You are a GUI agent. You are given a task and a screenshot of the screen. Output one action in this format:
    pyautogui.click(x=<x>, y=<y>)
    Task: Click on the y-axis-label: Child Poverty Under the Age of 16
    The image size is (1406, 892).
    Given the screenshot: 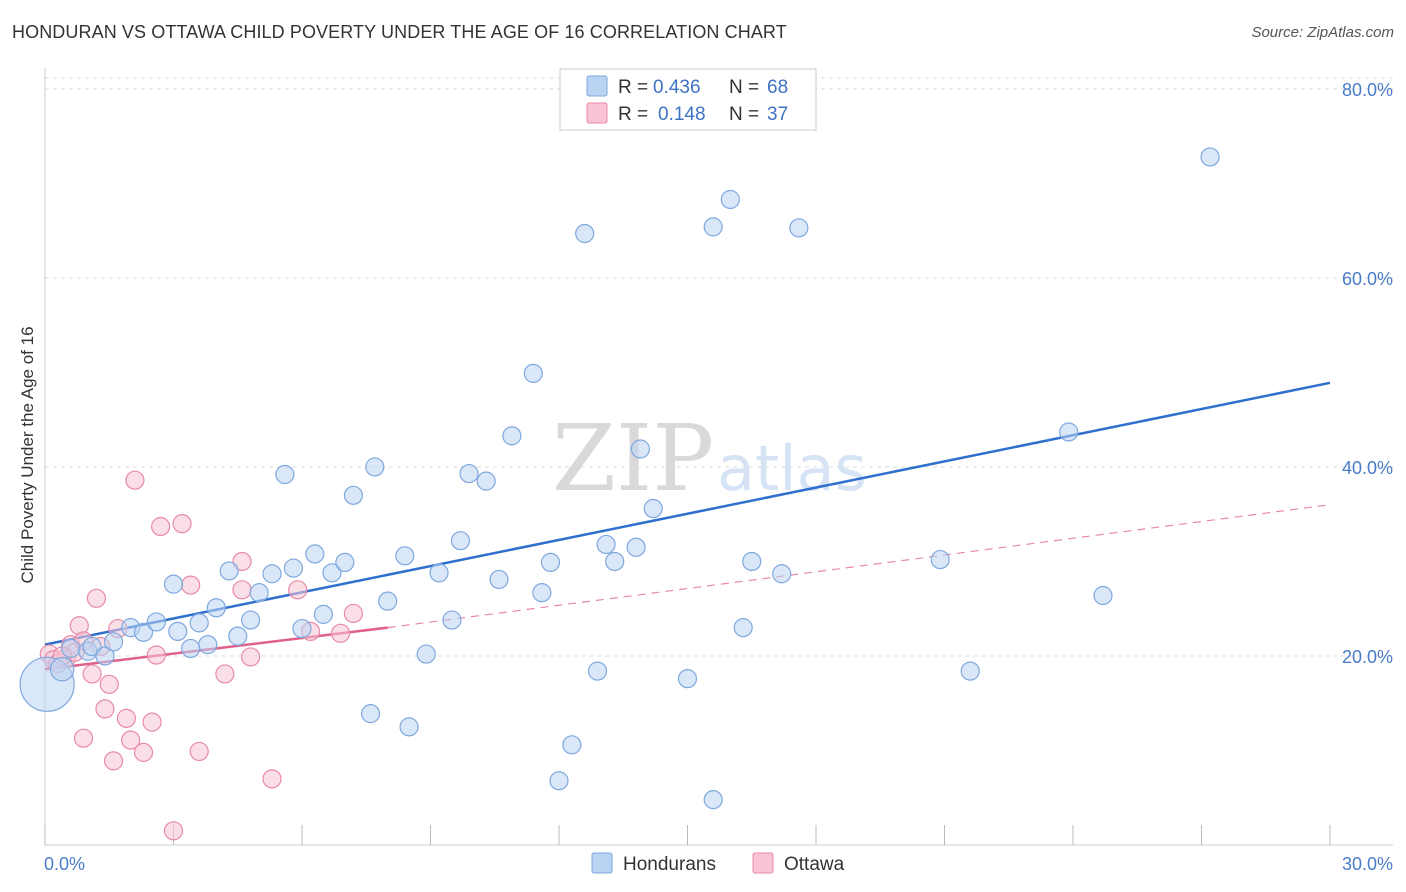 What is the action you would take?
    pyautogui.click(x=27, y=454)
    